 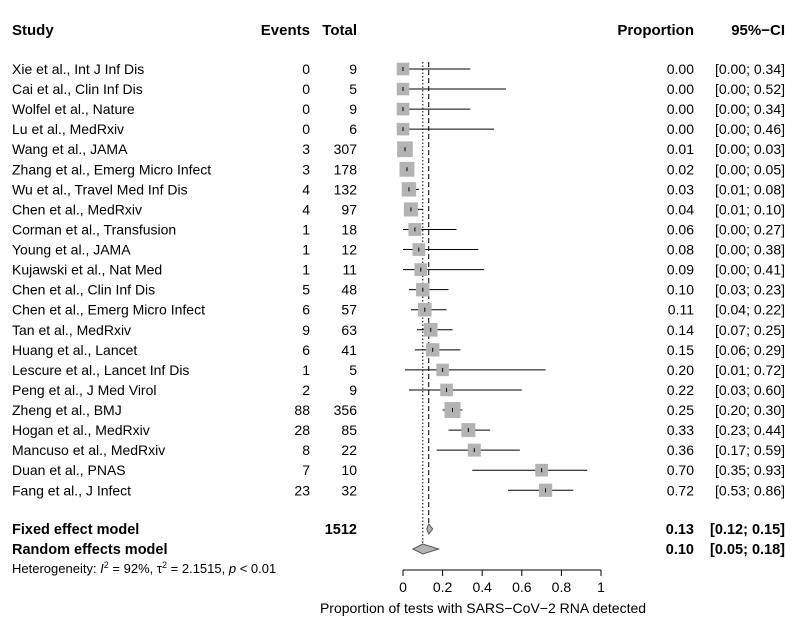 What do you see at coordinates (680, 370) in the screenshot?
I see `study-proportion: 0.20` at bounding box center [680, 370].